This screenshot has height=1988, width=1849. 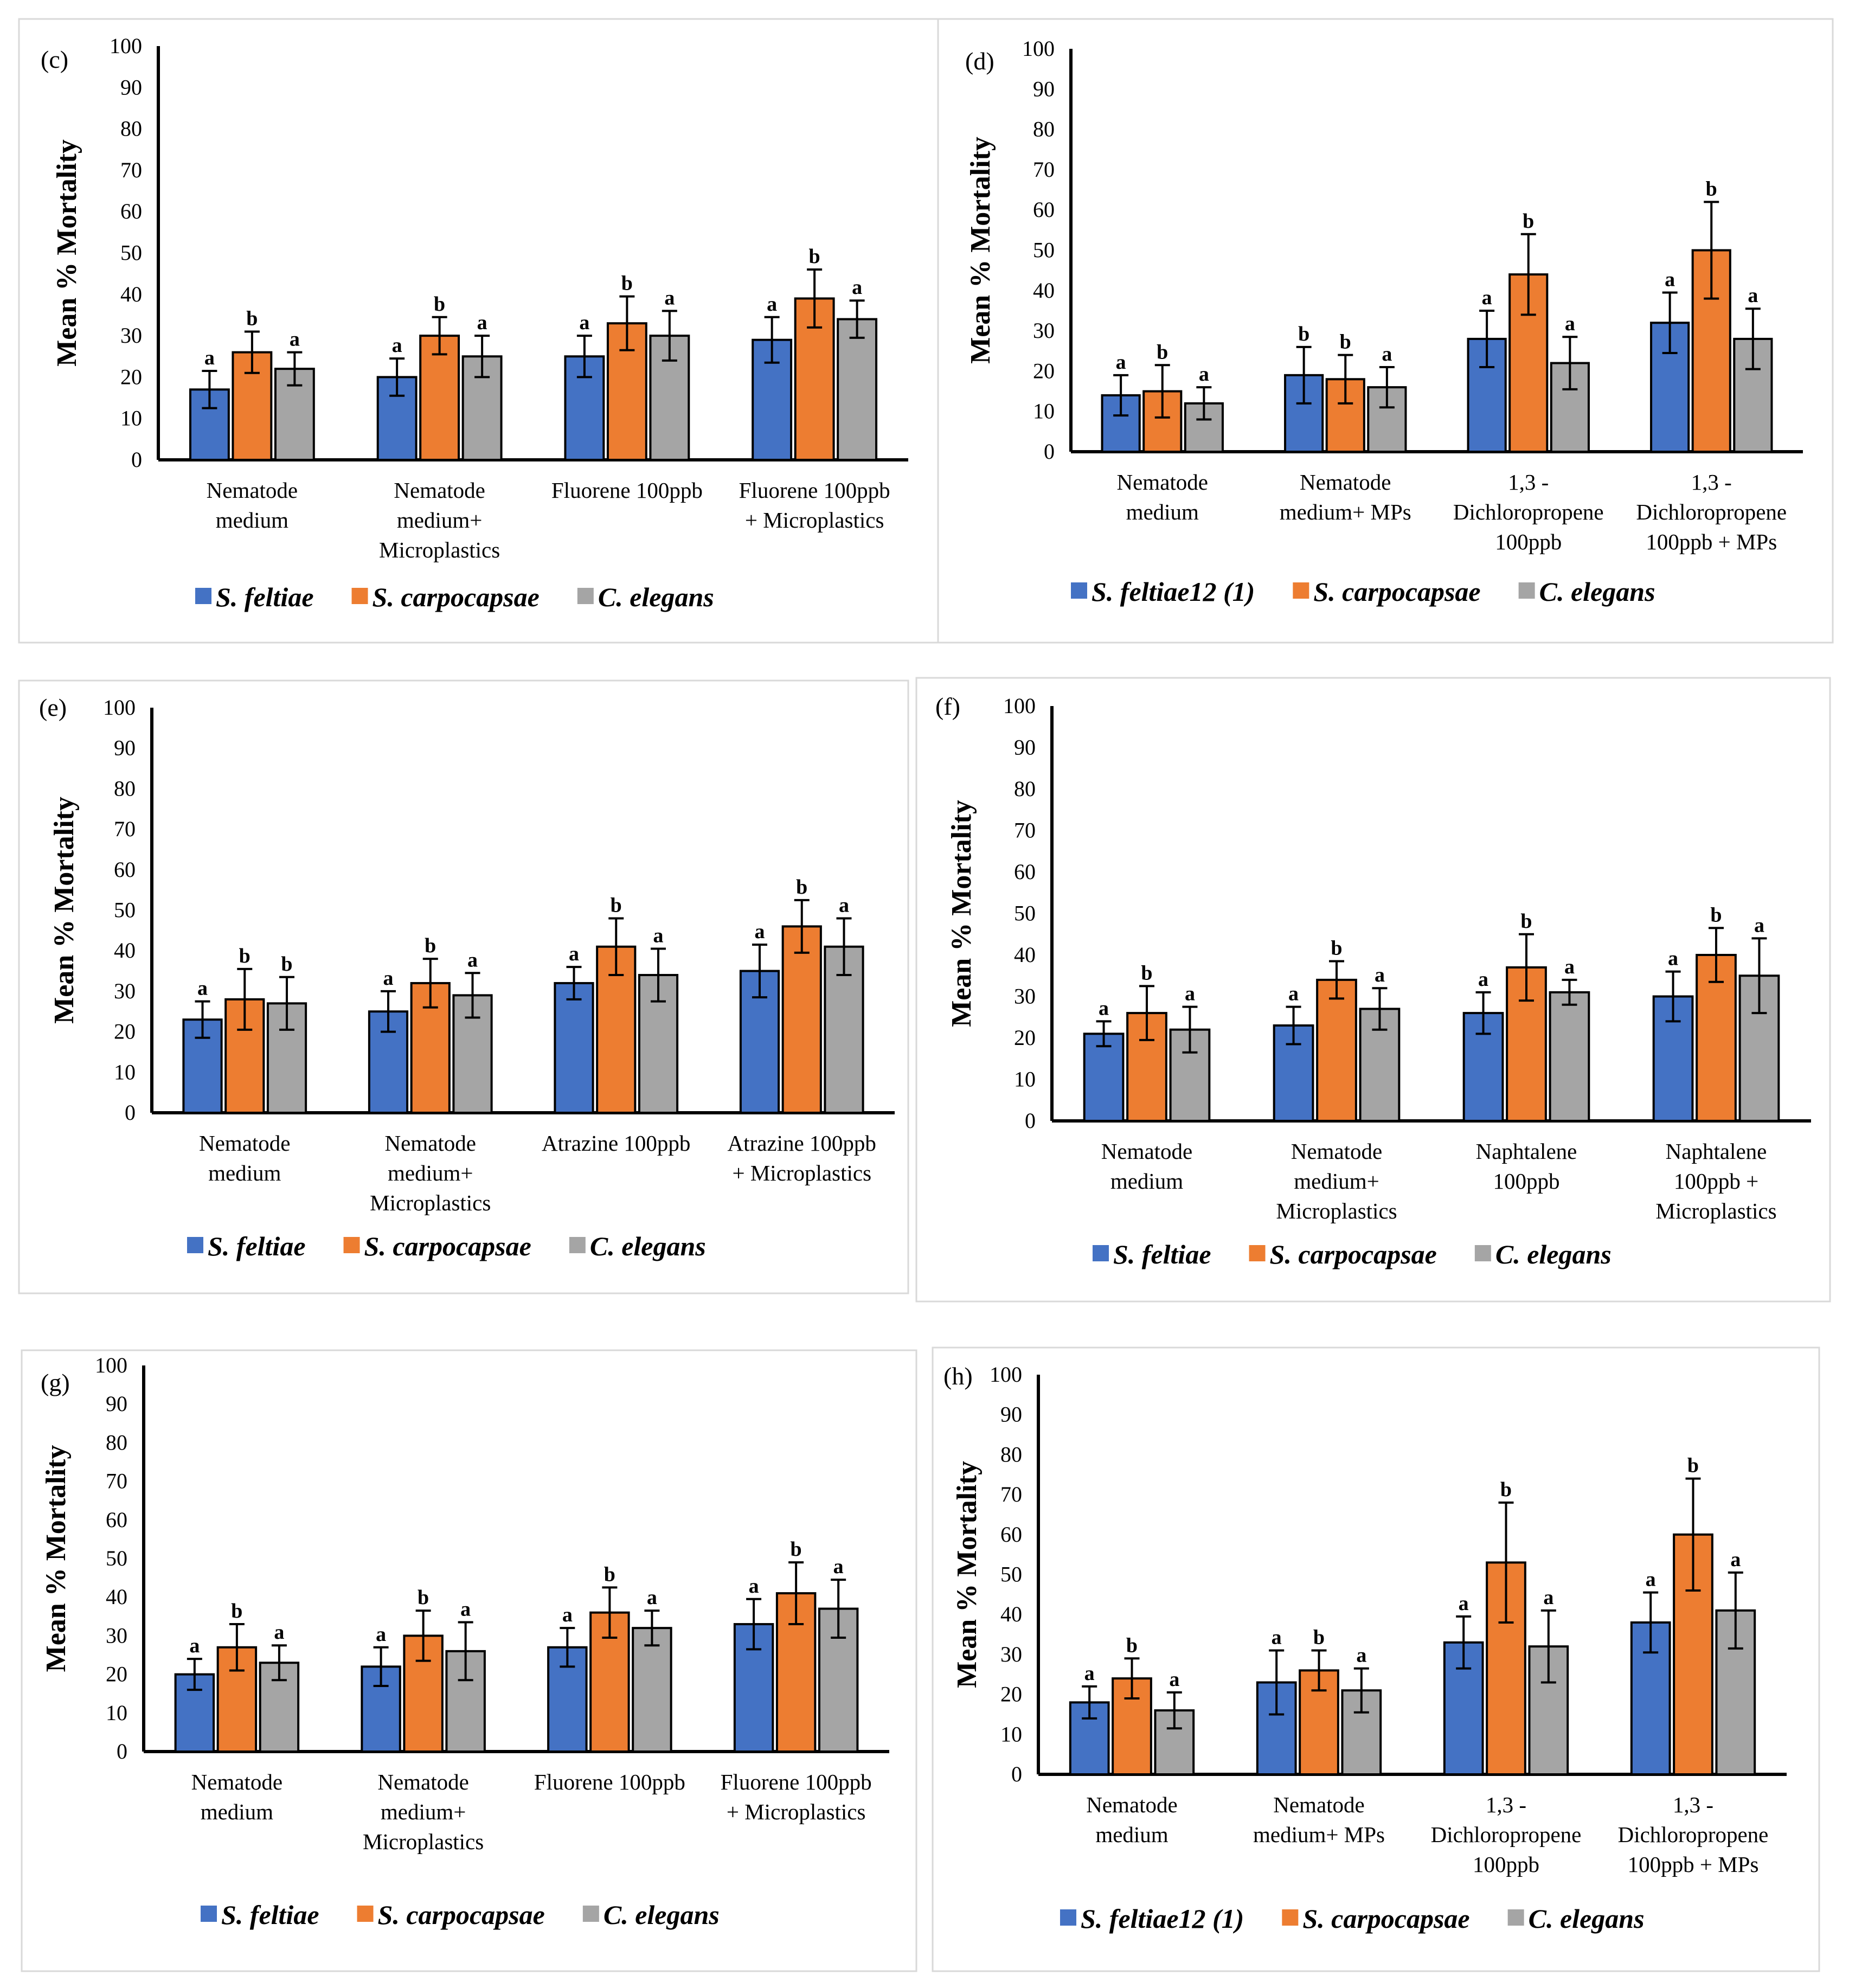 I want to click on x-category-label: Microplastics, so click(x=430, y=1203).